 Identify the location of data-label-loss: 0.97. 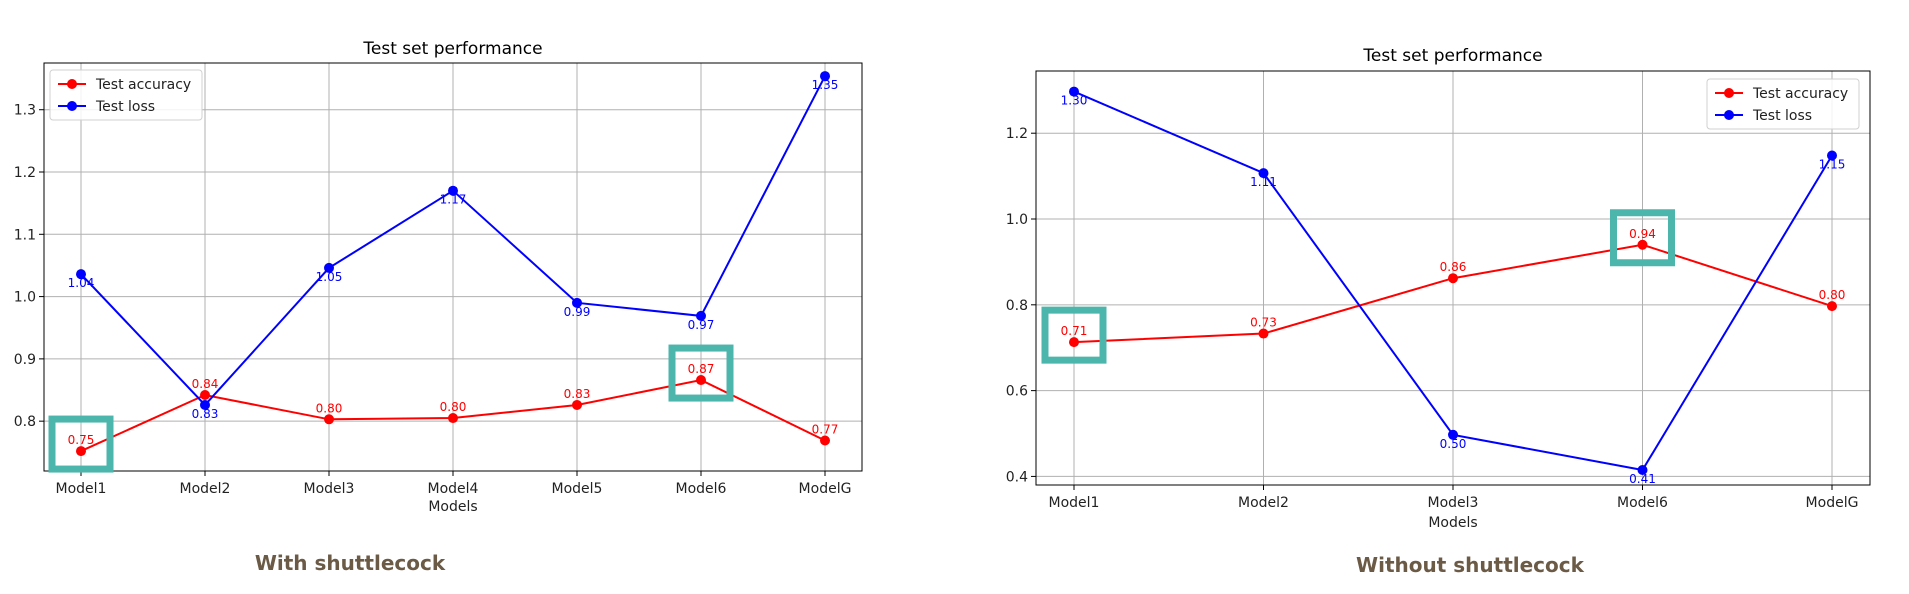
(701, 325).